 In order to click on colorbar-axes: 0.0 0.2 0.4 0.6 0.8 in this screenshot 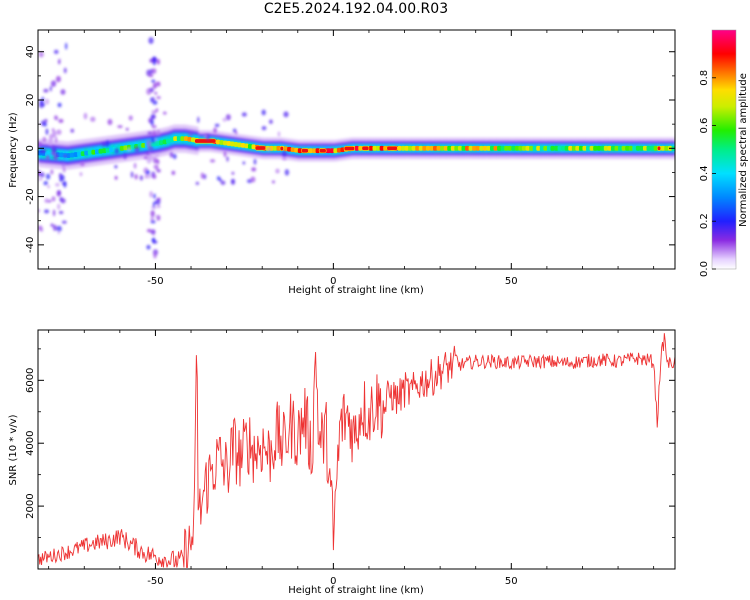, I will do `click(707, 173)`.